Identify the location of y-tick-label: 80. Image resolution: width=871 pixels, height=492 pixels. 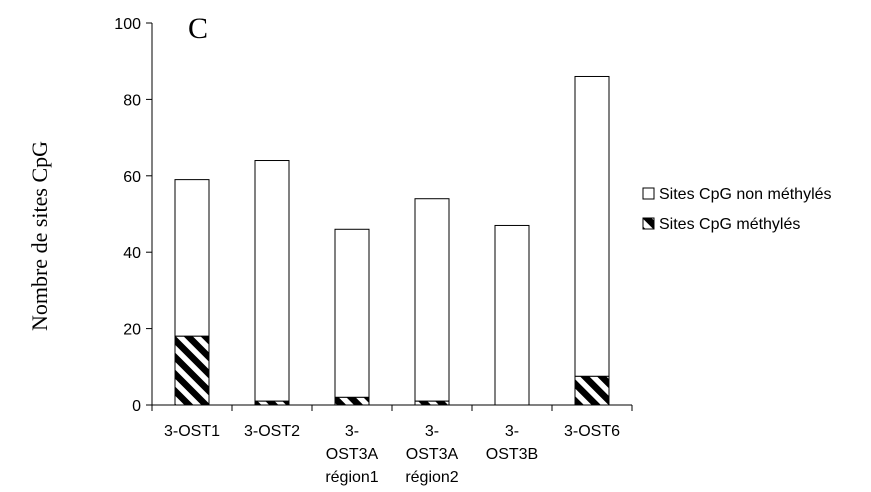
(132, 100).